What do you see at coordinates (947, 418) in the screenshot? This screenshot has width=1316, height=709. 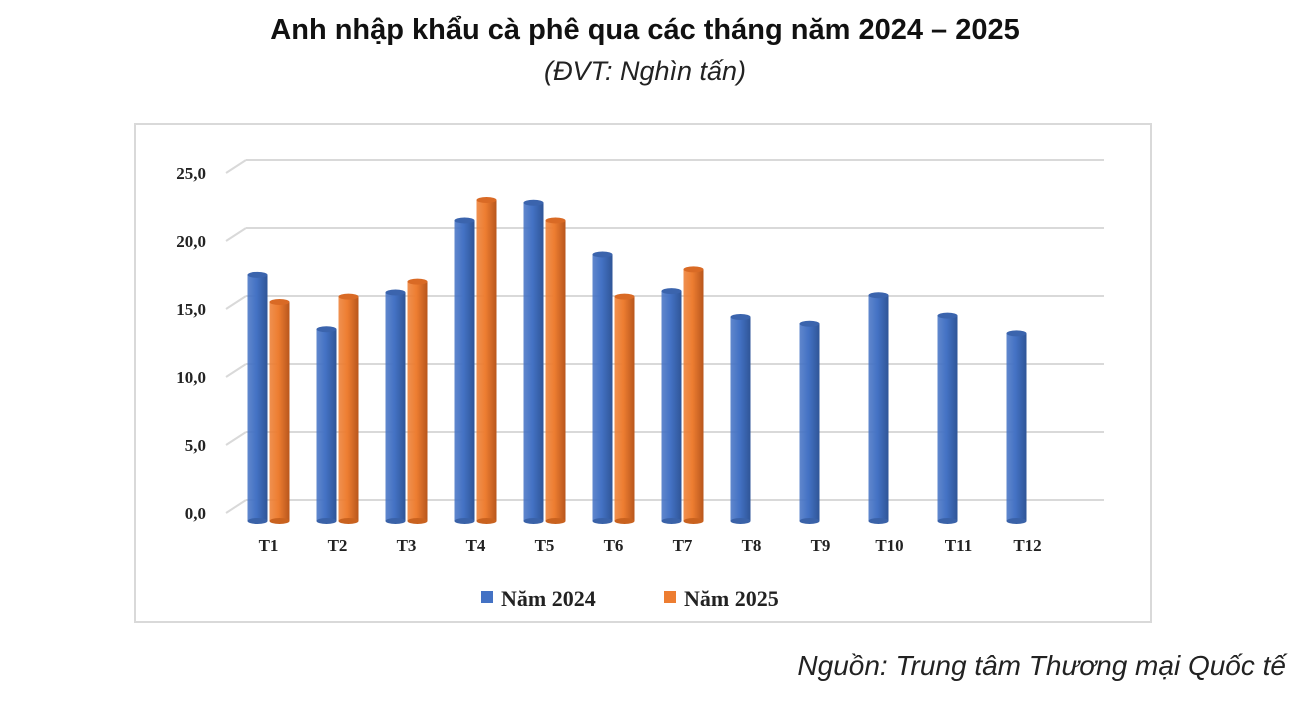 I see `bar-năm-2024-t11` at bounding box center [947, 418].